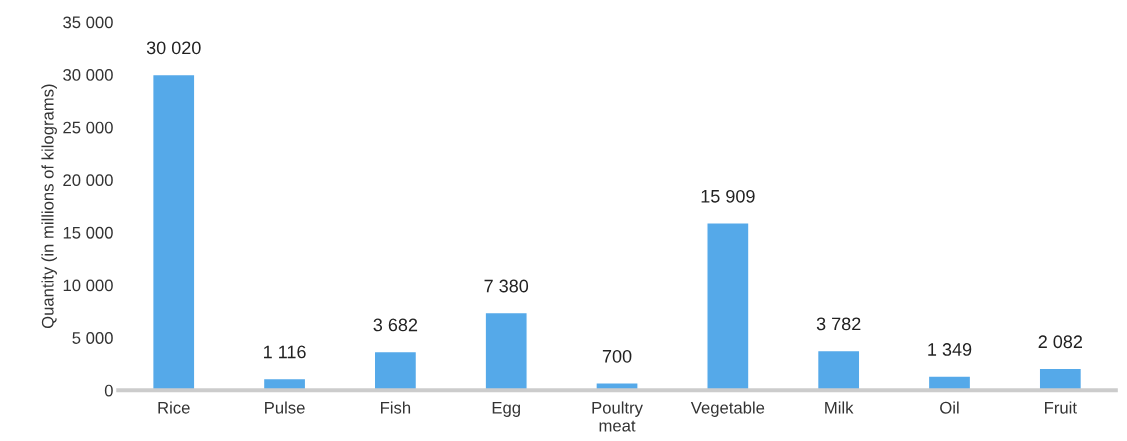 Image resolution: width=1127 pixels, height=441 pixels. I want to click on x-tick-label: Fish, so click(396, 407).